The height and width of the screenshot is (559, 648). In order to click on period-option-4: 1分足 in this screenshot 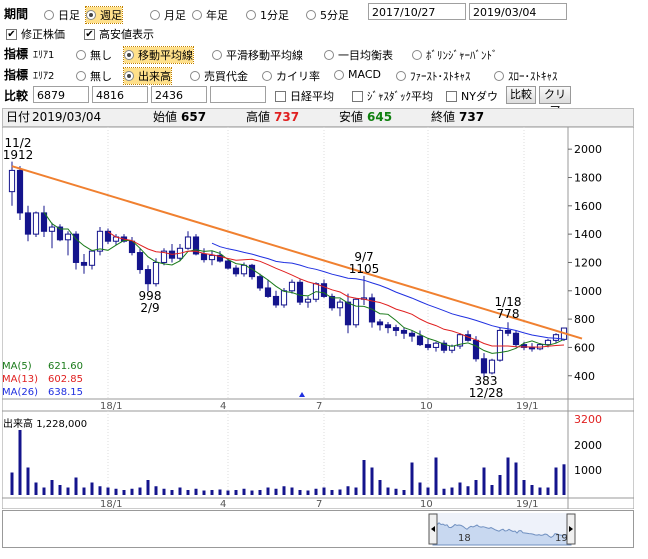, I will do `click(267, 15)`.